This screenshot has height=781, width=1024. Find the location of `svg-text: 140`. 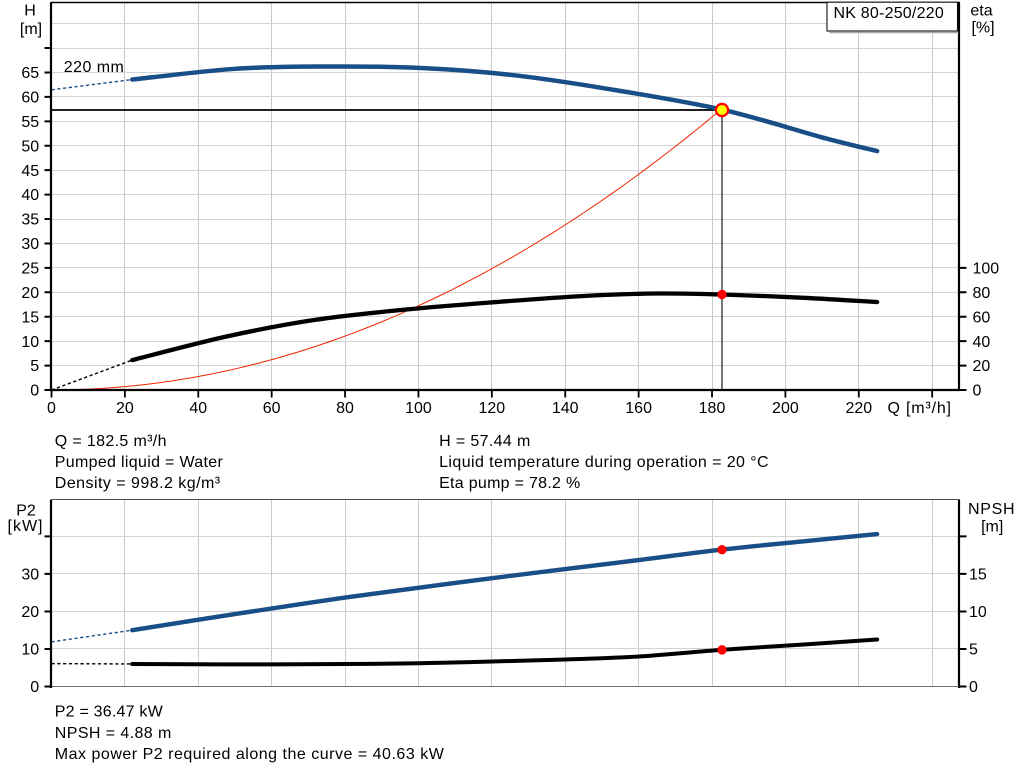

svg-text: 140 is located at coordinates (565, 408).